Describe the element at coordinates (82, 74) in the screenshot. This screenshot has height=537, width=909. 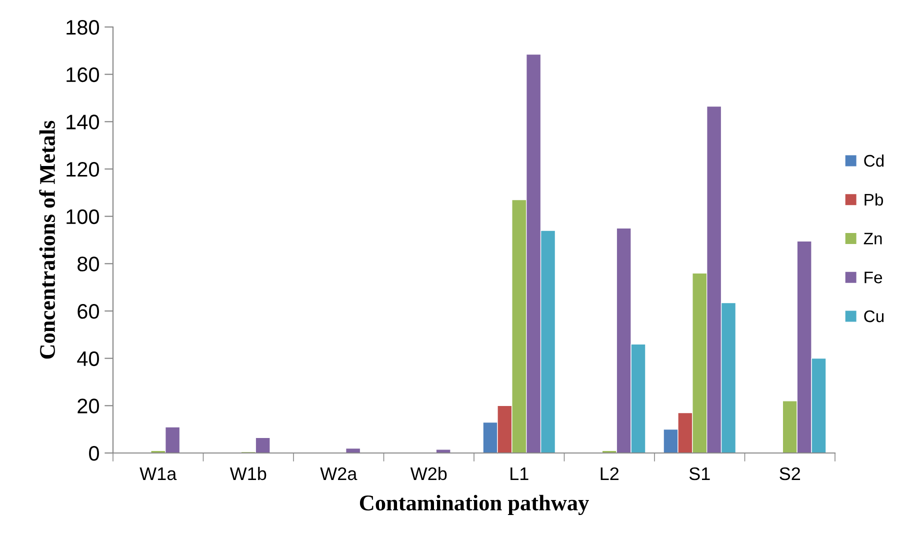
I see `y-tick-label: 160` at that location.